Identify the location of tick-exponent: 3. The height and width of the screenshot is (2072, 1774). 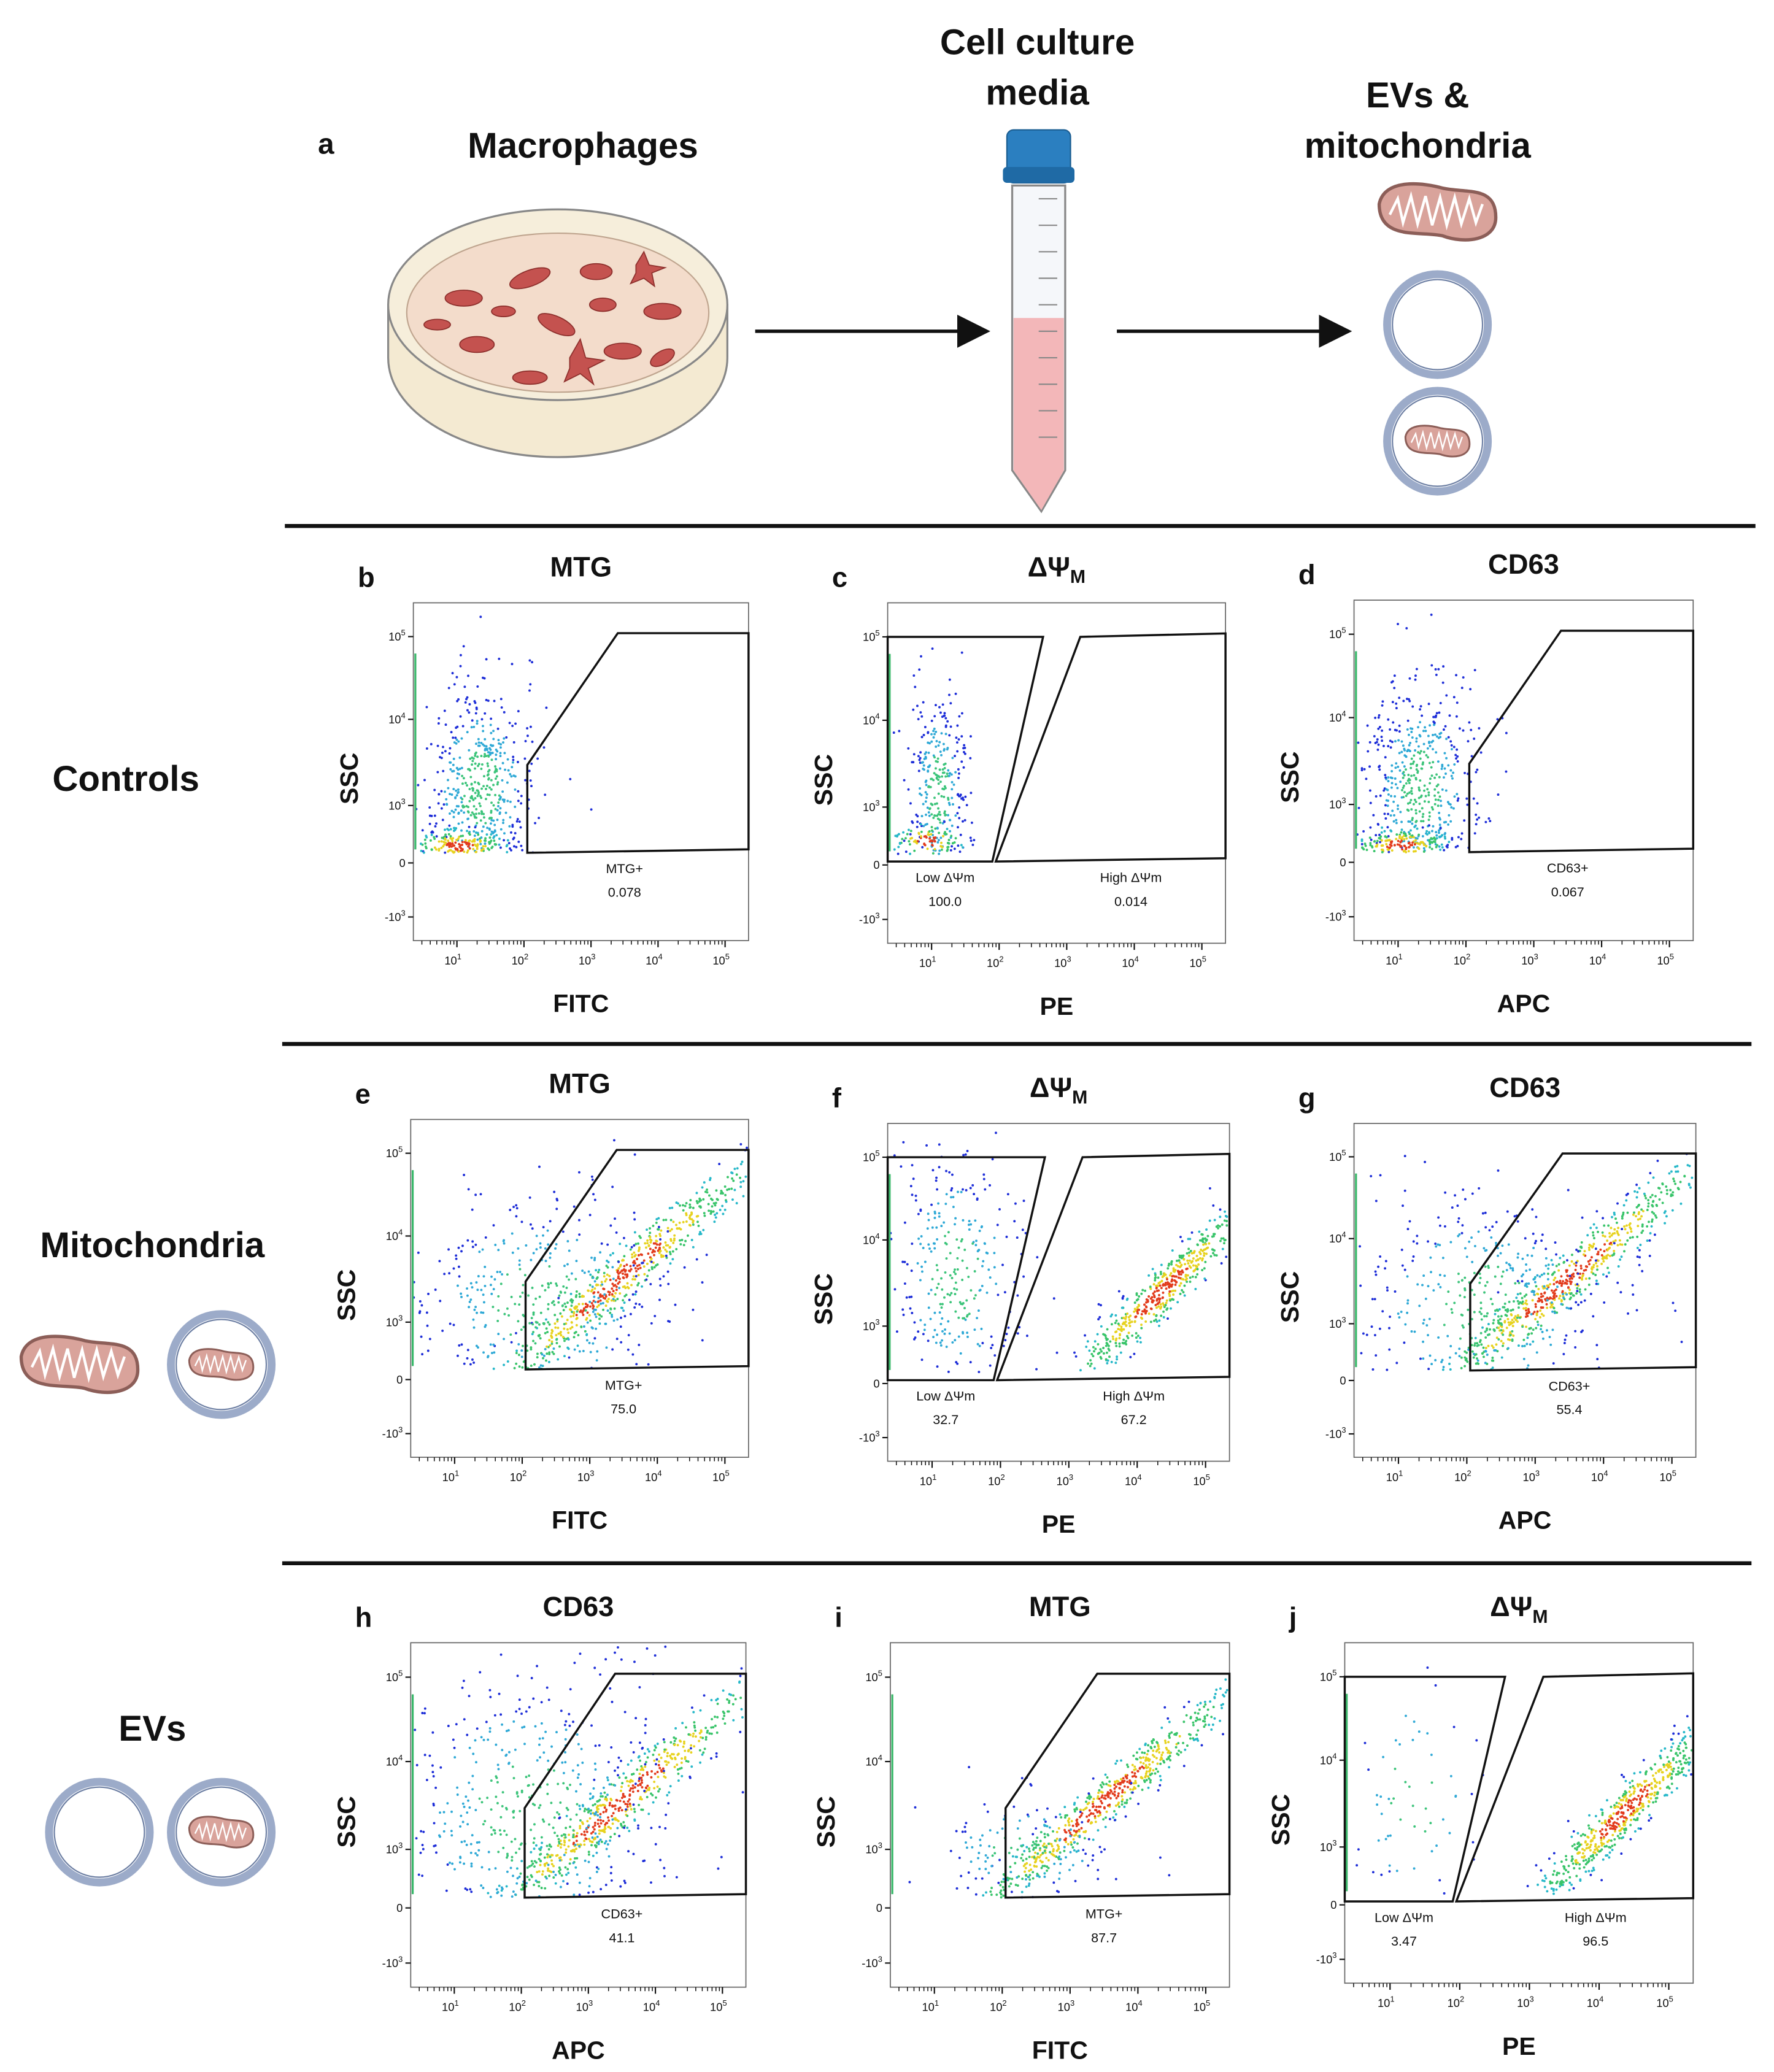
(592, 1472).